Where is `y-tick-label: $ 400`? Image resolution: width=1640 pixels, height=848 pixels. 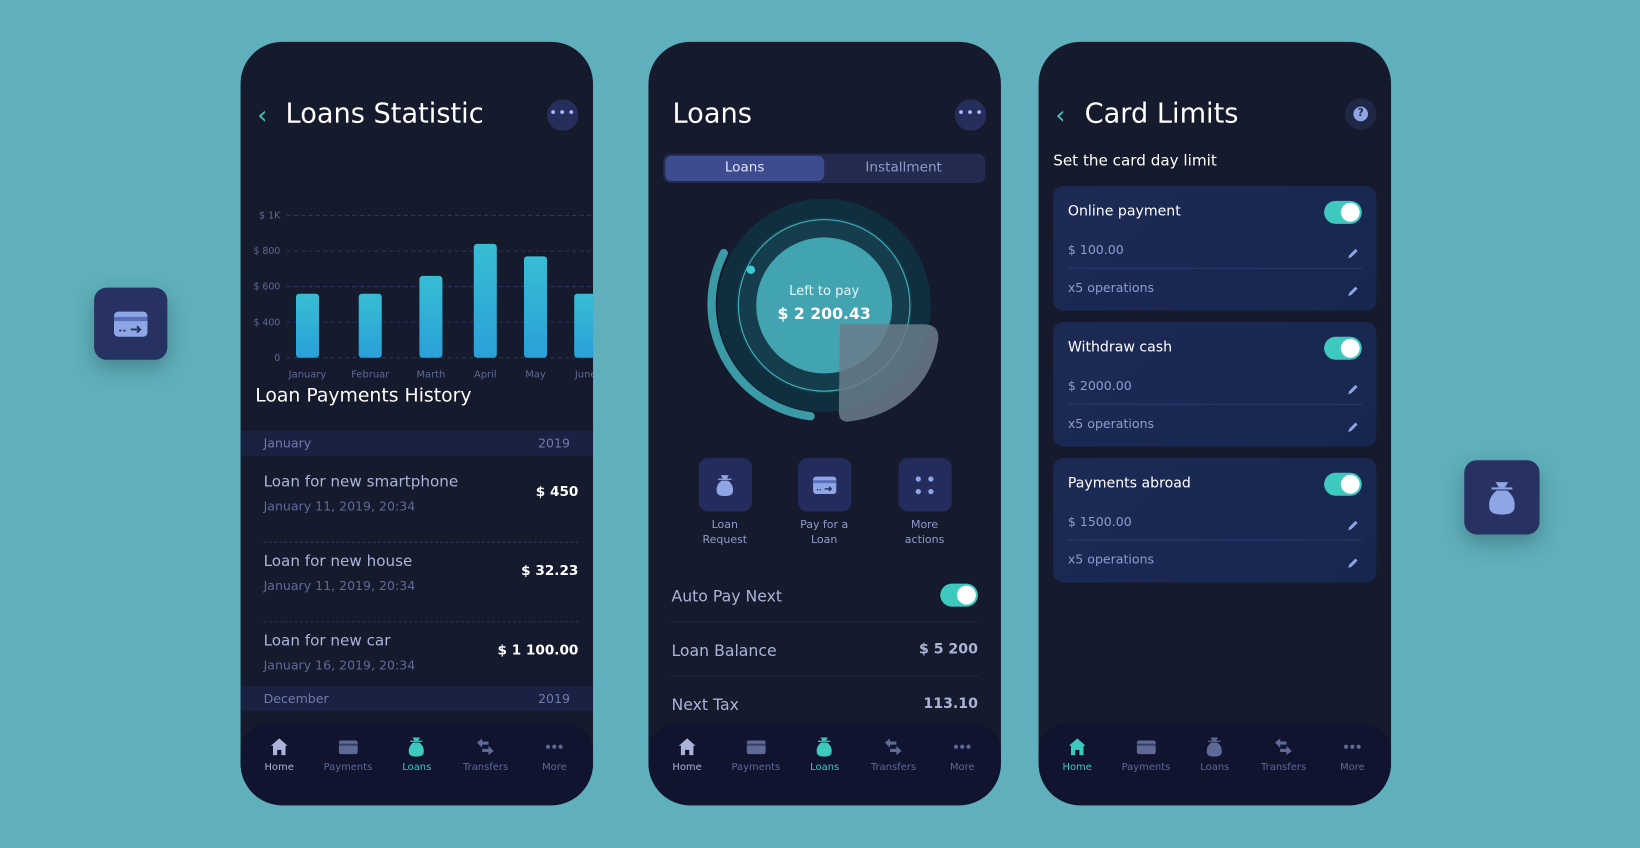 y-tick-label: $ 400 is located at coordinates (266, 322).